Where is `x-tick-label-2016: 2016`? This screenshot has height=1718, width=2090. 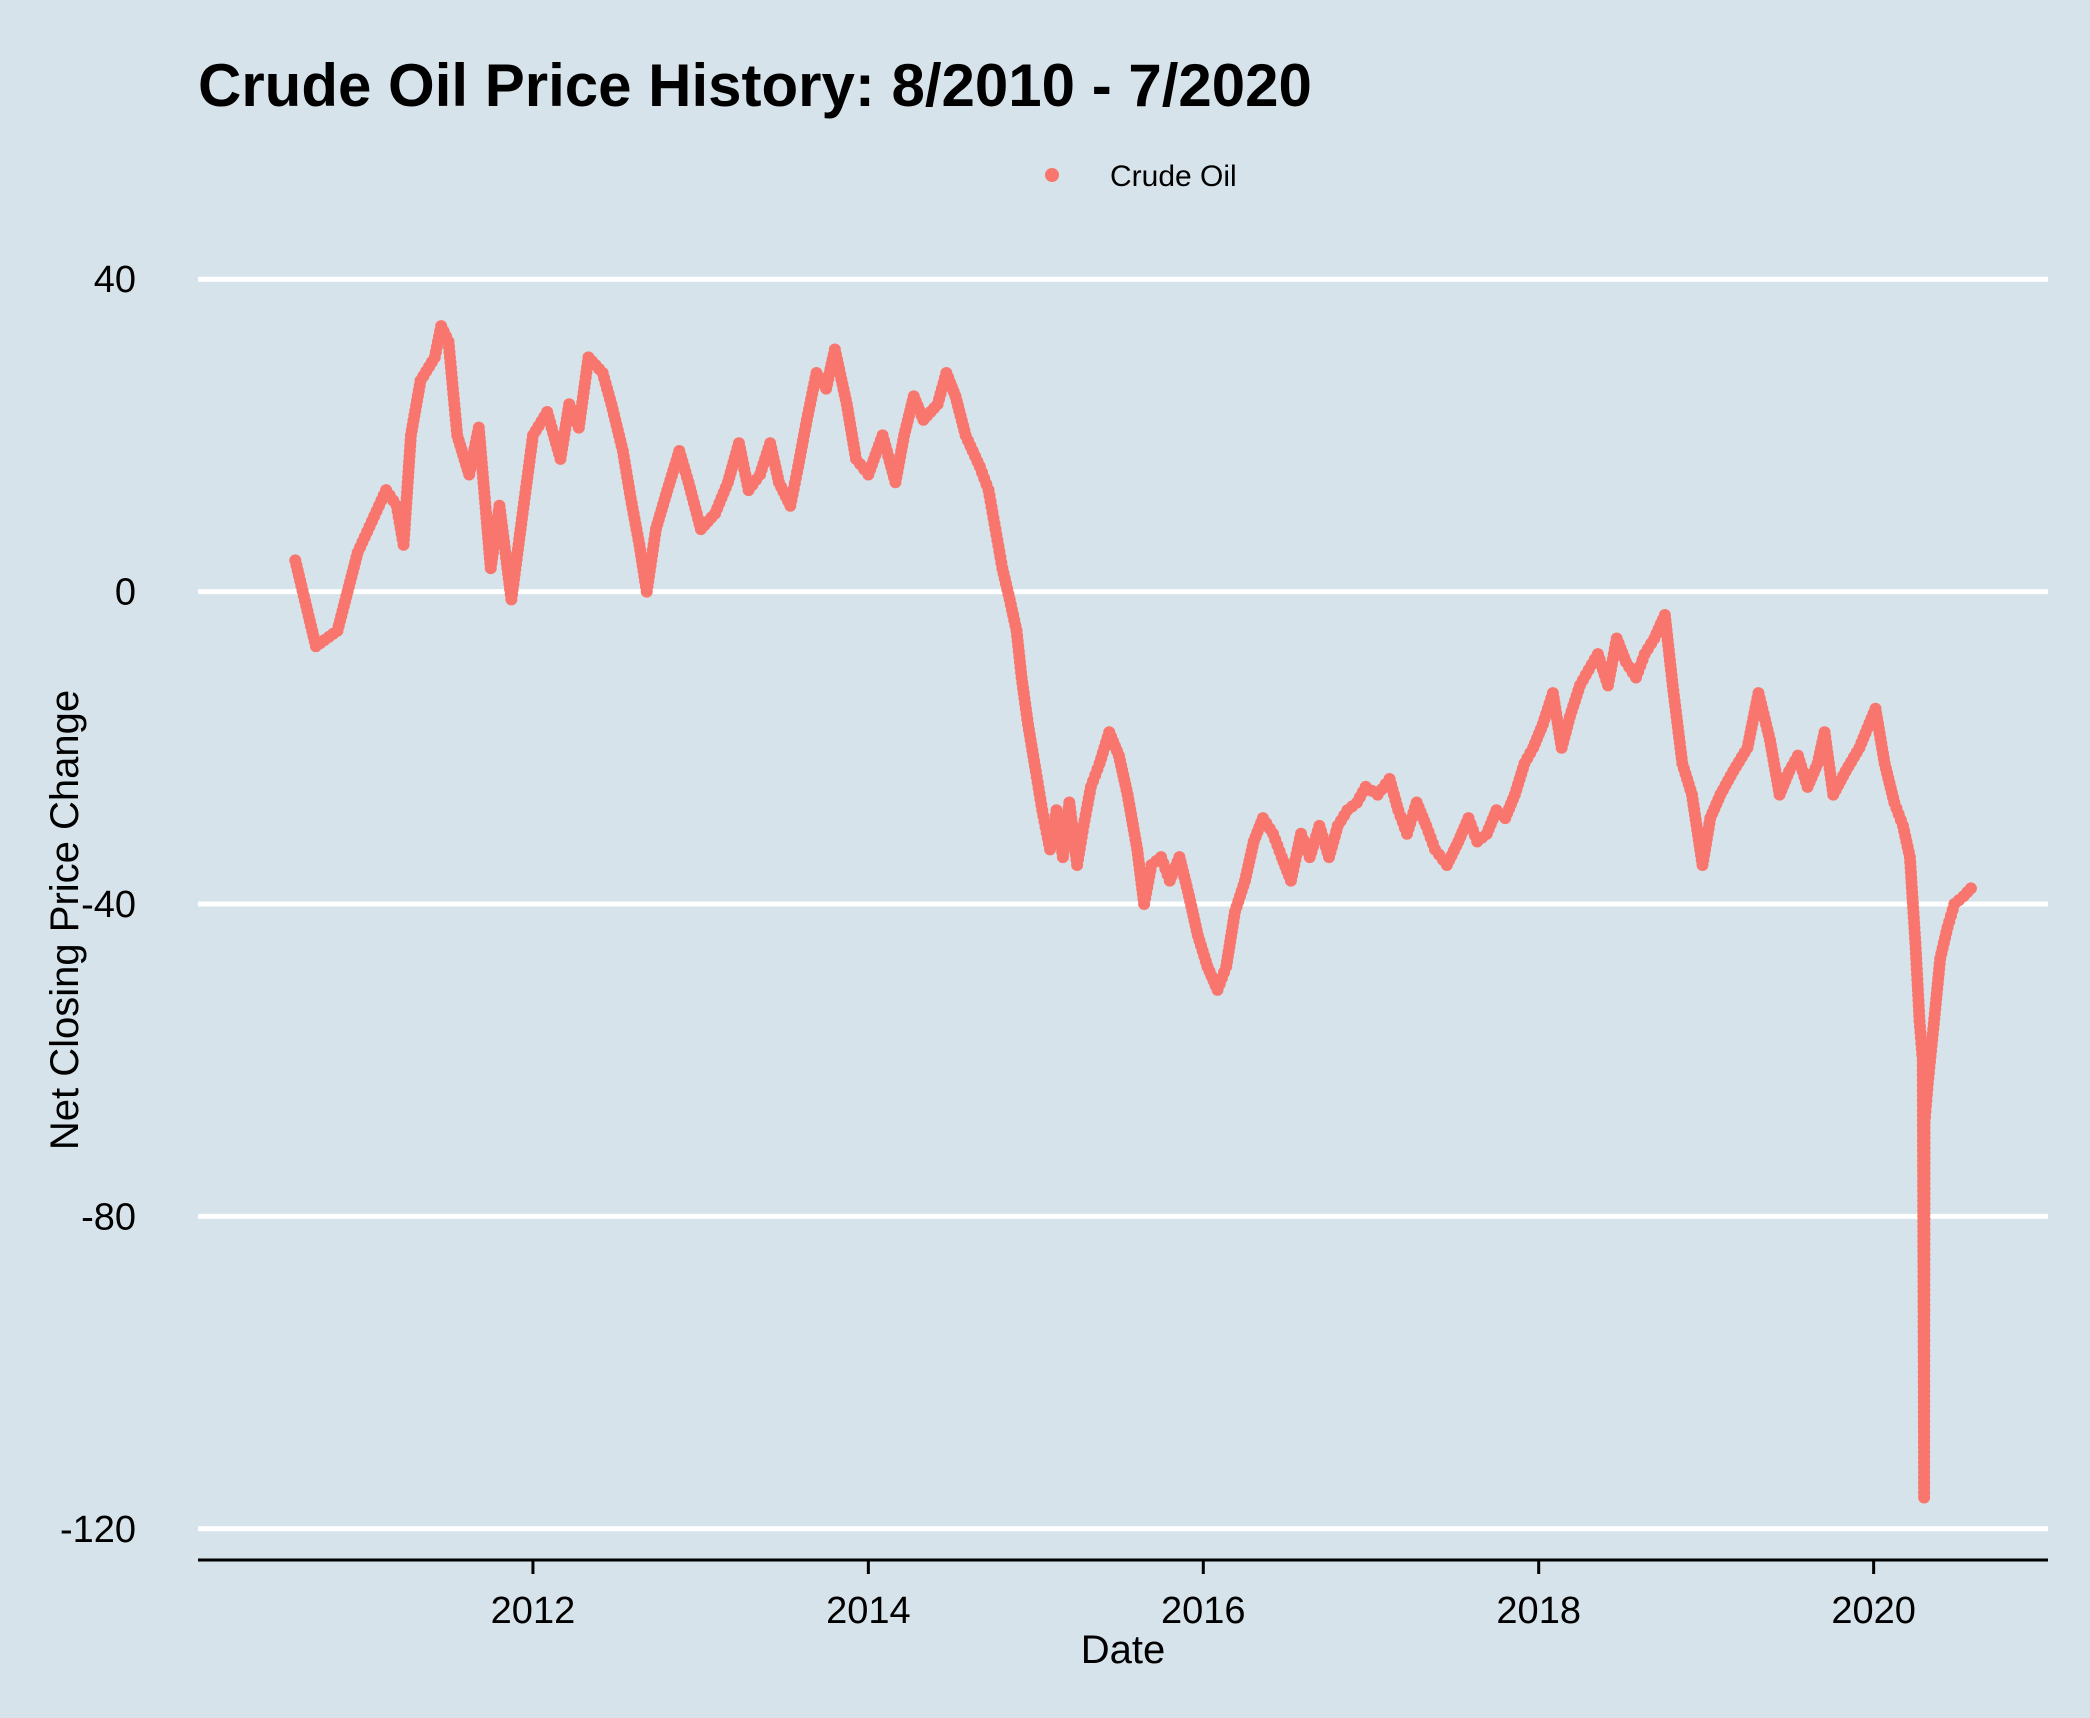
x-tick-label-2016: 2016 is located at coordinates (1203, 1611).